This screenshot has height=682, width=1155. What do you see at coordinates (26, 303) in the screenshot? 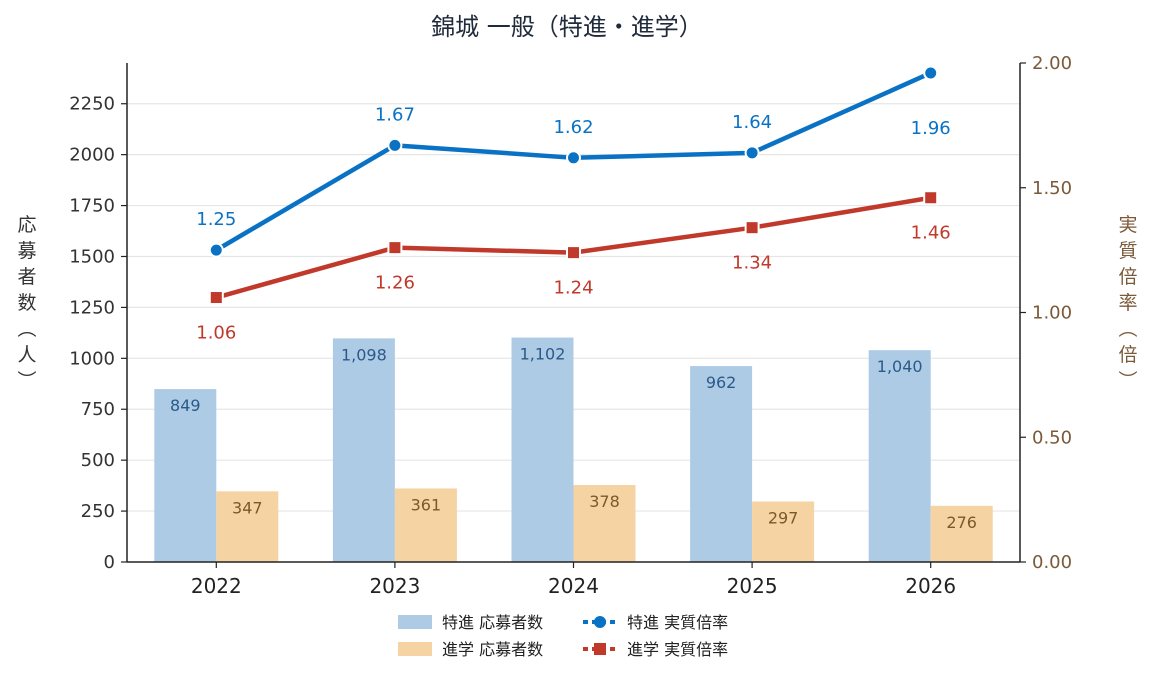
I see `left-axis-title: 応募者数︵人︶` at bounding box center [26, 303].